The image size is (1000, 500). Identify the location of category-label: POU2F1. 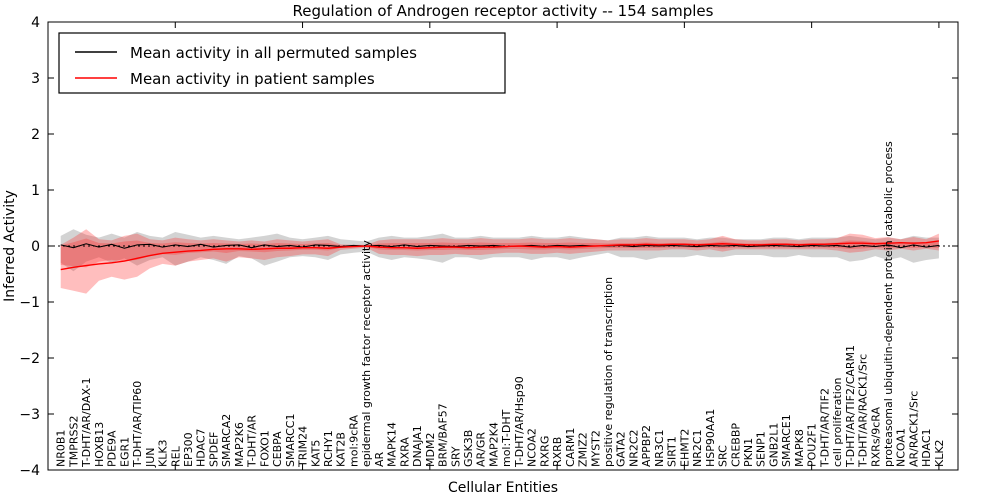
(812, 445).